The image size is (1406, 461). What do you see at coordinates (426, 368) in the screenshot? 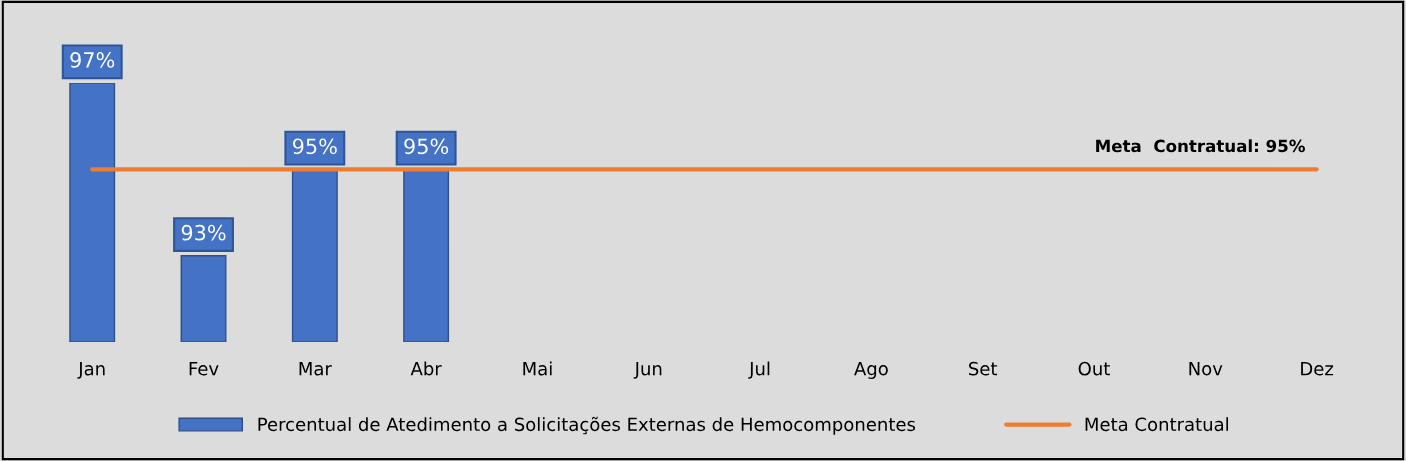
I see `x-tick-label: Abr` at bounding box center [426, 368].